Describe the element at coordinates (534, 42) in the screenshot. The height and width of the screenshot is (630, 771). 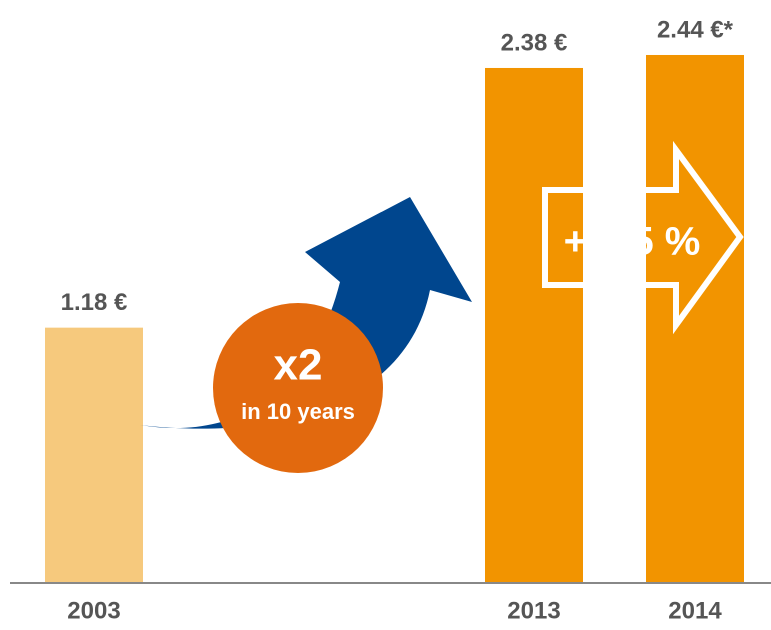
I see `value-label: 2.38 €` at that location.